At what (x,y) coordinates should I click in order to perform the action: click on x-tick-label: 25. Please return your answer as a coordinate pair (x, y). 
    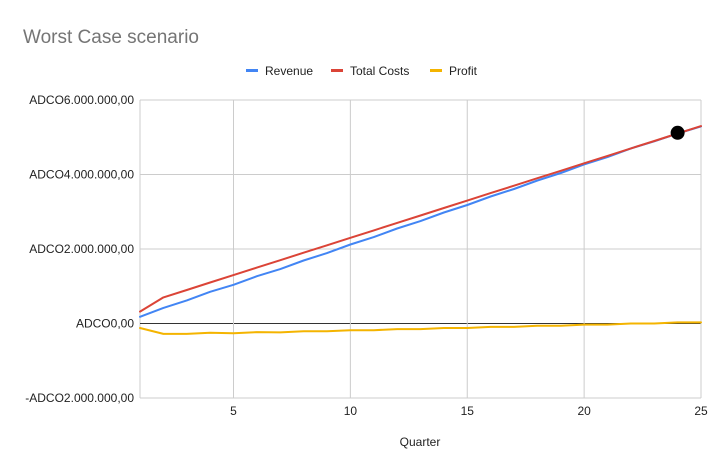
    Looking at the image, I should click on (701, 411).